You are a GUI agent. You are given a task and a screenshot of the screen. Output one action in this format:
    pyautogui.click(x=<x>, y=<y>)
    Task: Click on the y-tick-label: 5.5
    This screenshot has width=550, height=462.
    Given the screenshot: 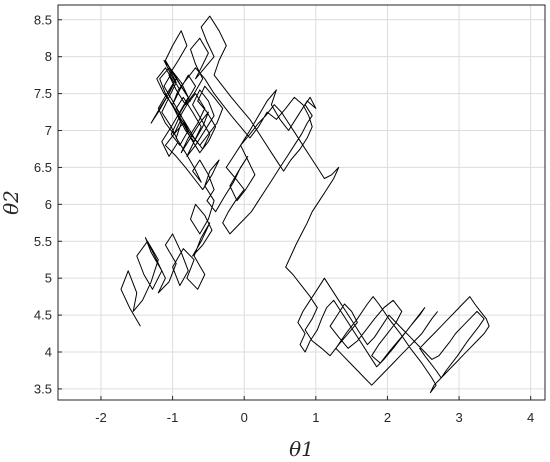 What is the action you would take?
    pyautogui.click(x=43, y=241)
    